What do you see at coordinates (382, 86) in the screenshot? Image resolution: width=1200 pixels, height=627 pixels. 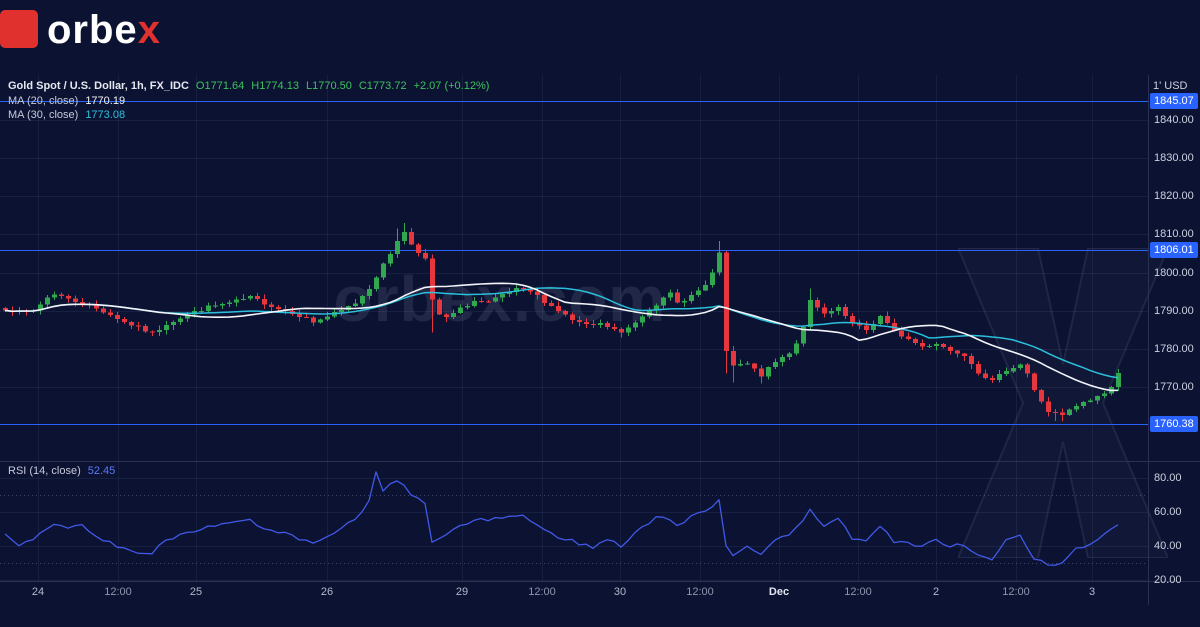 I see `ohlc-close: C1773.72` at bounding box center [382, 86].